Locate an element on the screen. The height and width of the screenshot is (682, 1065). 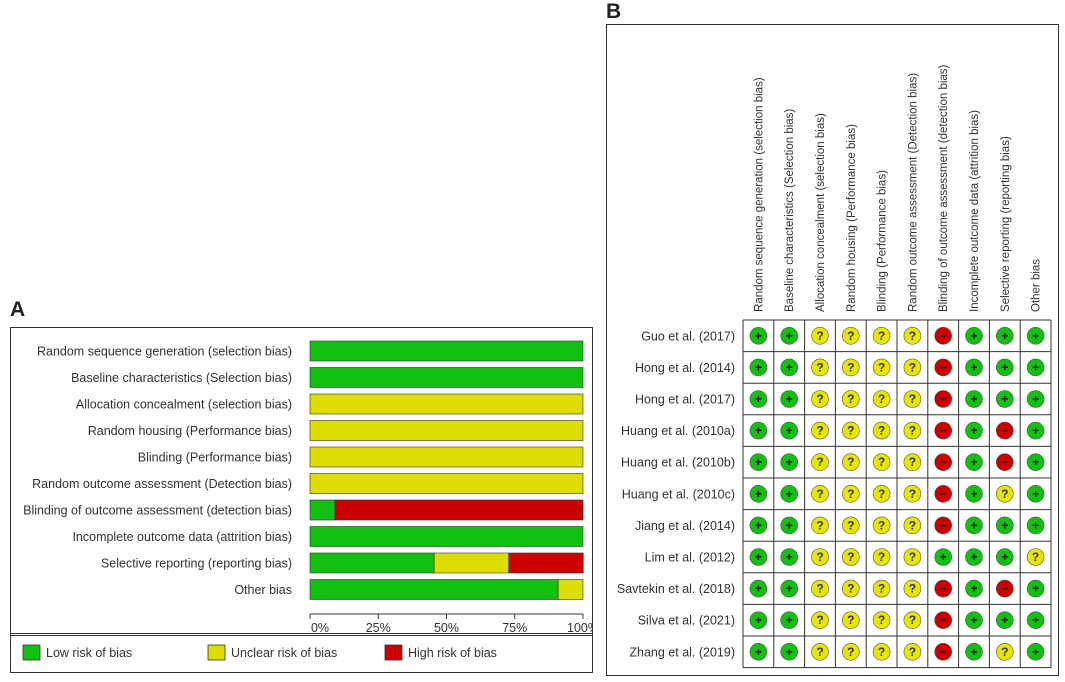
x-tick-label: 0% is located at coordinates (320, 628).